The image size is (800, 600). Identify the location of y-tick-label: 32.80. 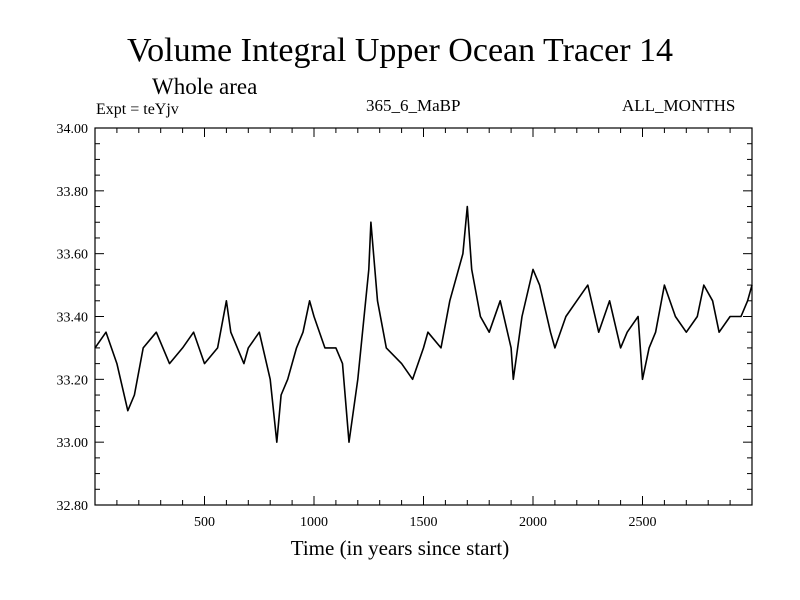
(73, 506).